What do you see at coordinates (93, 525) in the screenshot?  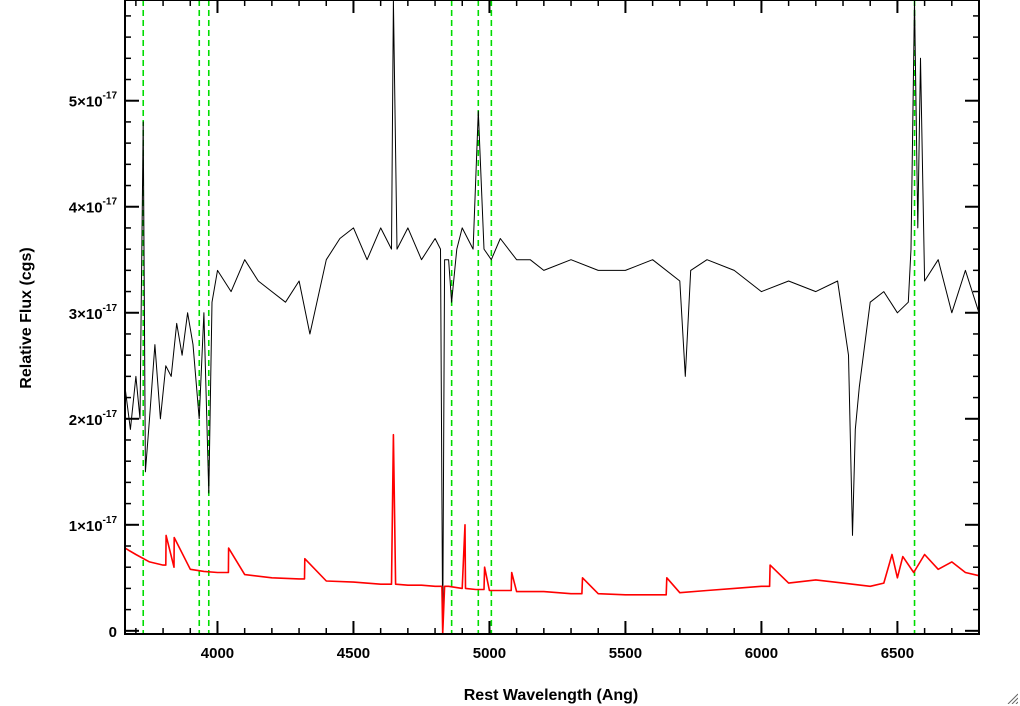 I see `y-tick-label-1: 1×10⁻¹⁷` at bounding box center [93, 525].